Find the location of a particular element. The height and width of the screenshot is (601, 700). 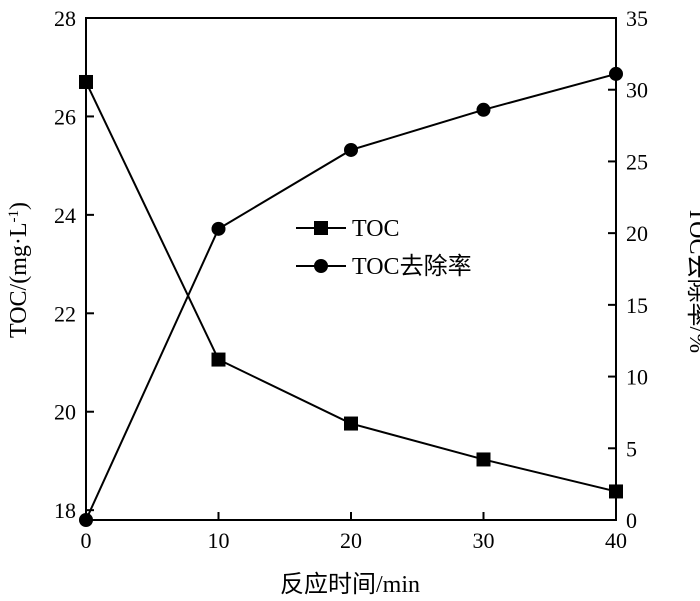

legend-label-removal: TOC去除率 is located at coordinates (412, 266).